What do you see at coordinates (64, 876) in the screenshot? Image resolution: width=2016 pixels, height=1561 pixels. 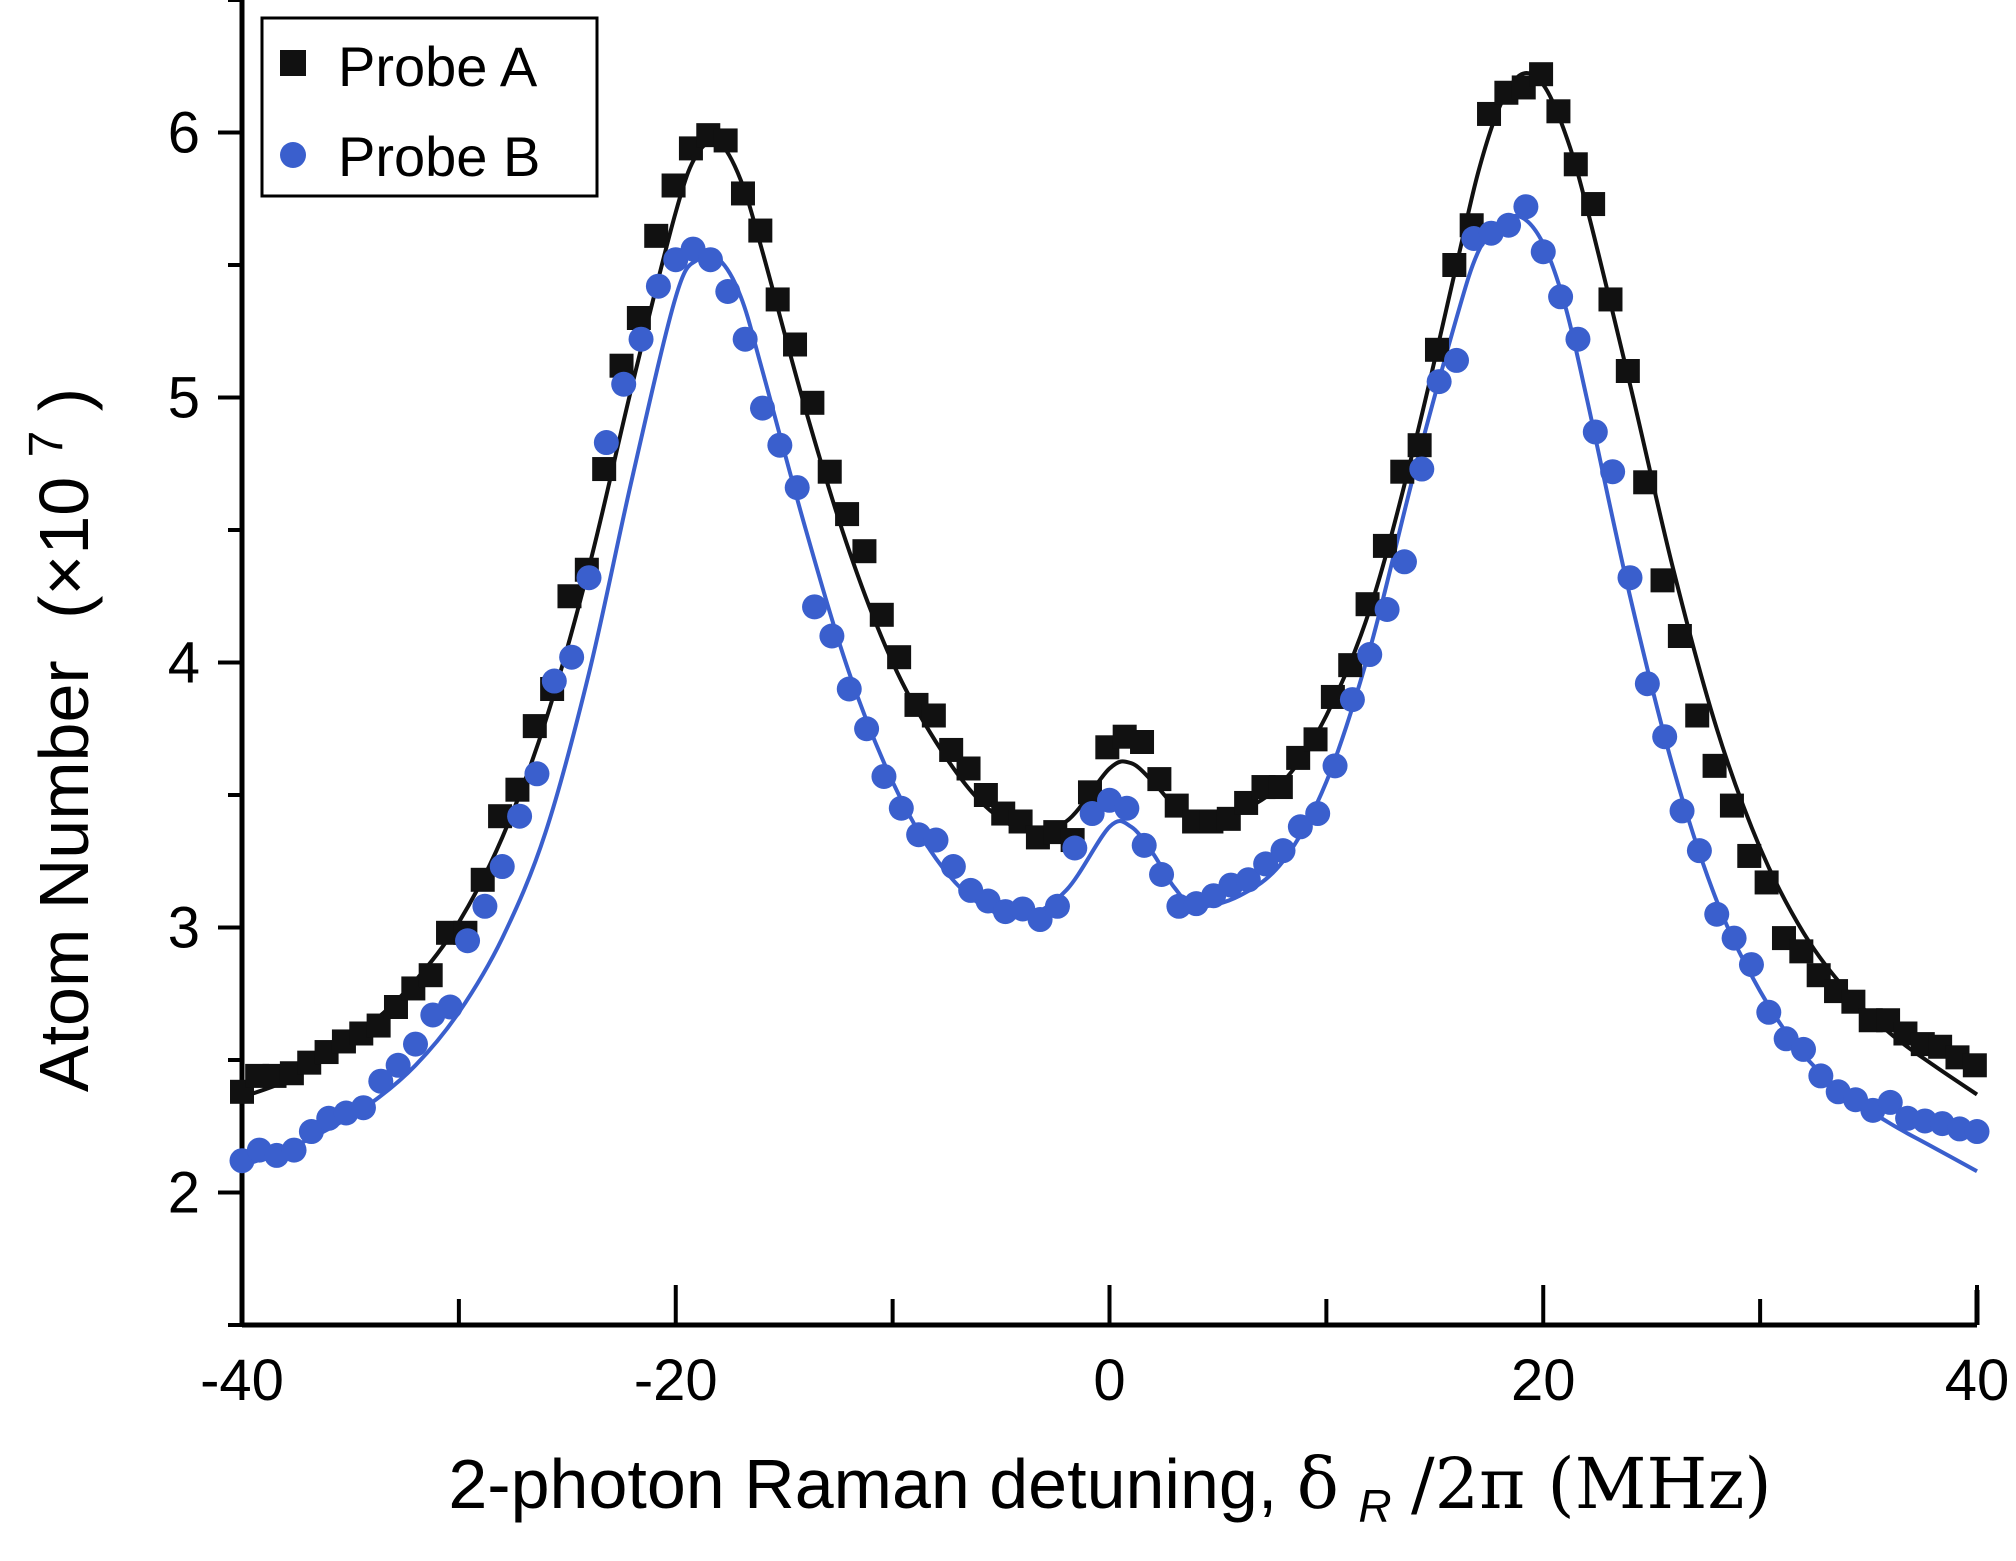 I see `y-axis-title-main: Atom Number` at bounding box center [64, 876].